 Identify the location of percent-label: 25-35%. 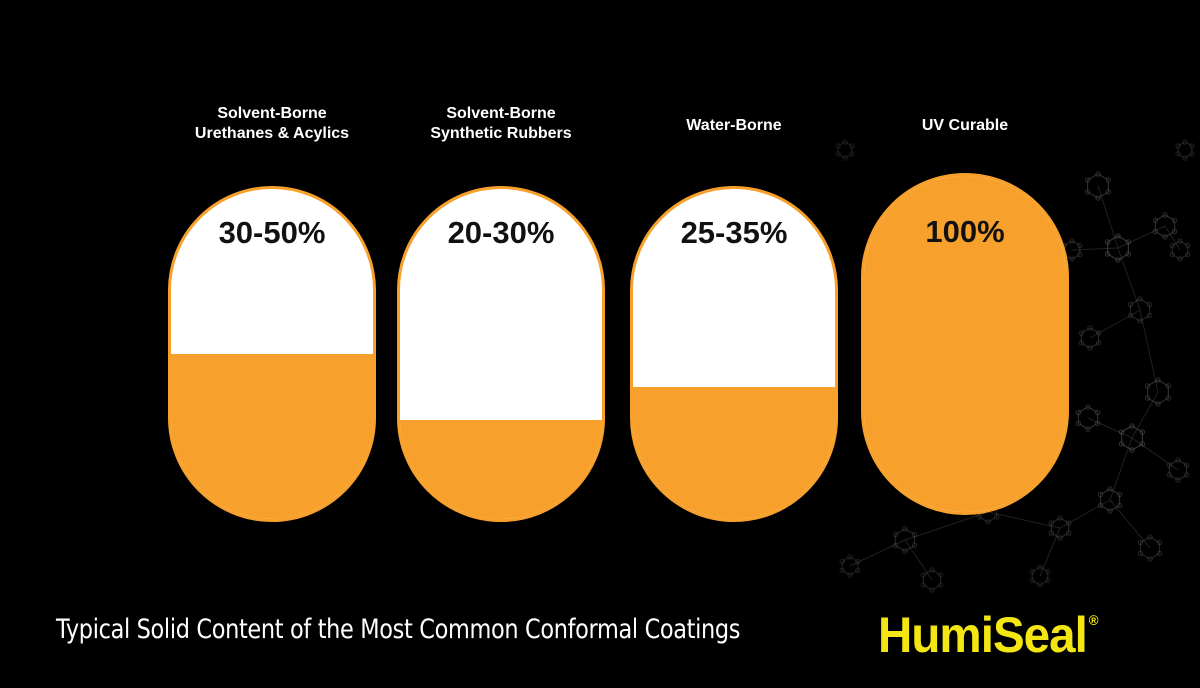
(734, 232).